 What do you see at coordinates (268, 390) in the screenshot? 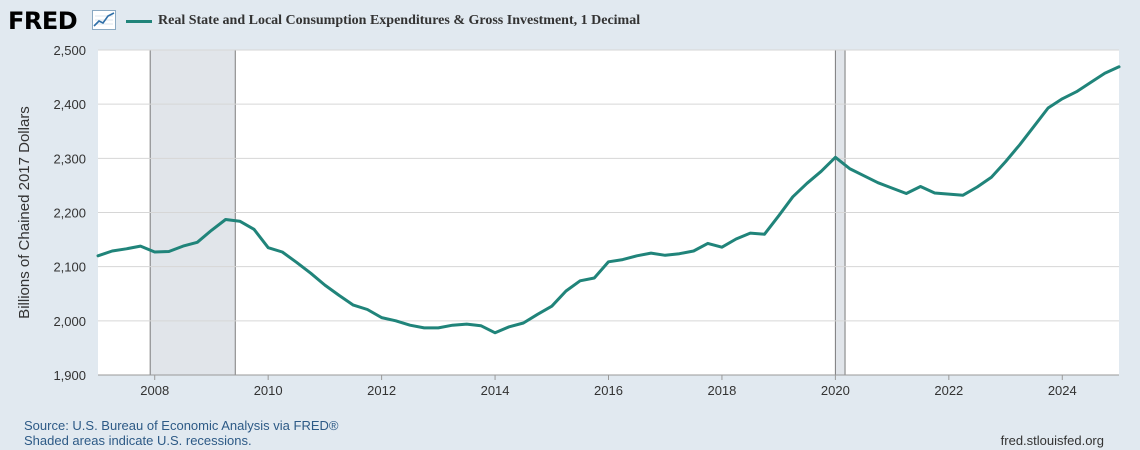
I see `x-tick-label: 2010` at bounding box center [268, 390].